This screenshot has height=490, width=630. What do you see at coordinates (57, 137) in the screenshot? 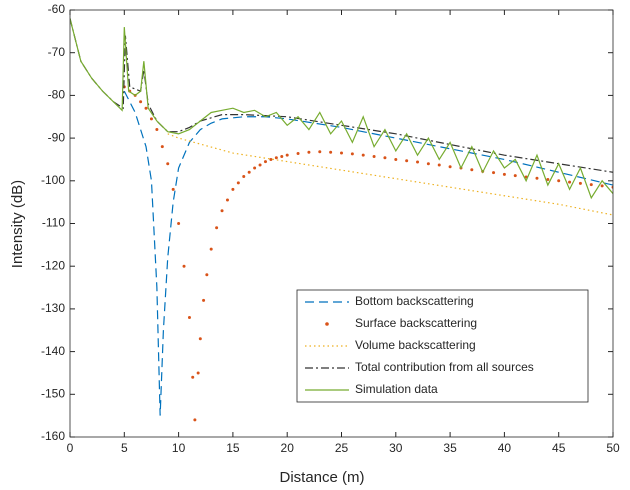
I see `y-tick-label: -90` at bounding box center [57, 137].